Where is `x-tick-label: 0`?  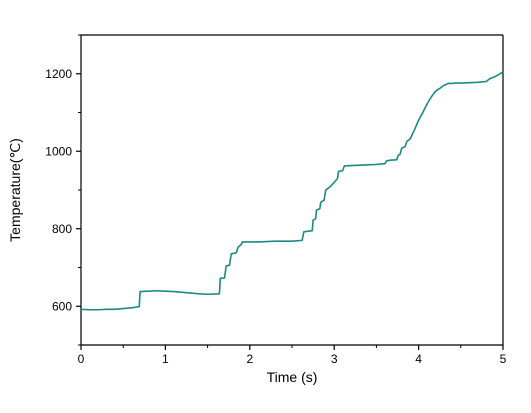 x-tick-label: 0 is located at coordinates (81, 359).